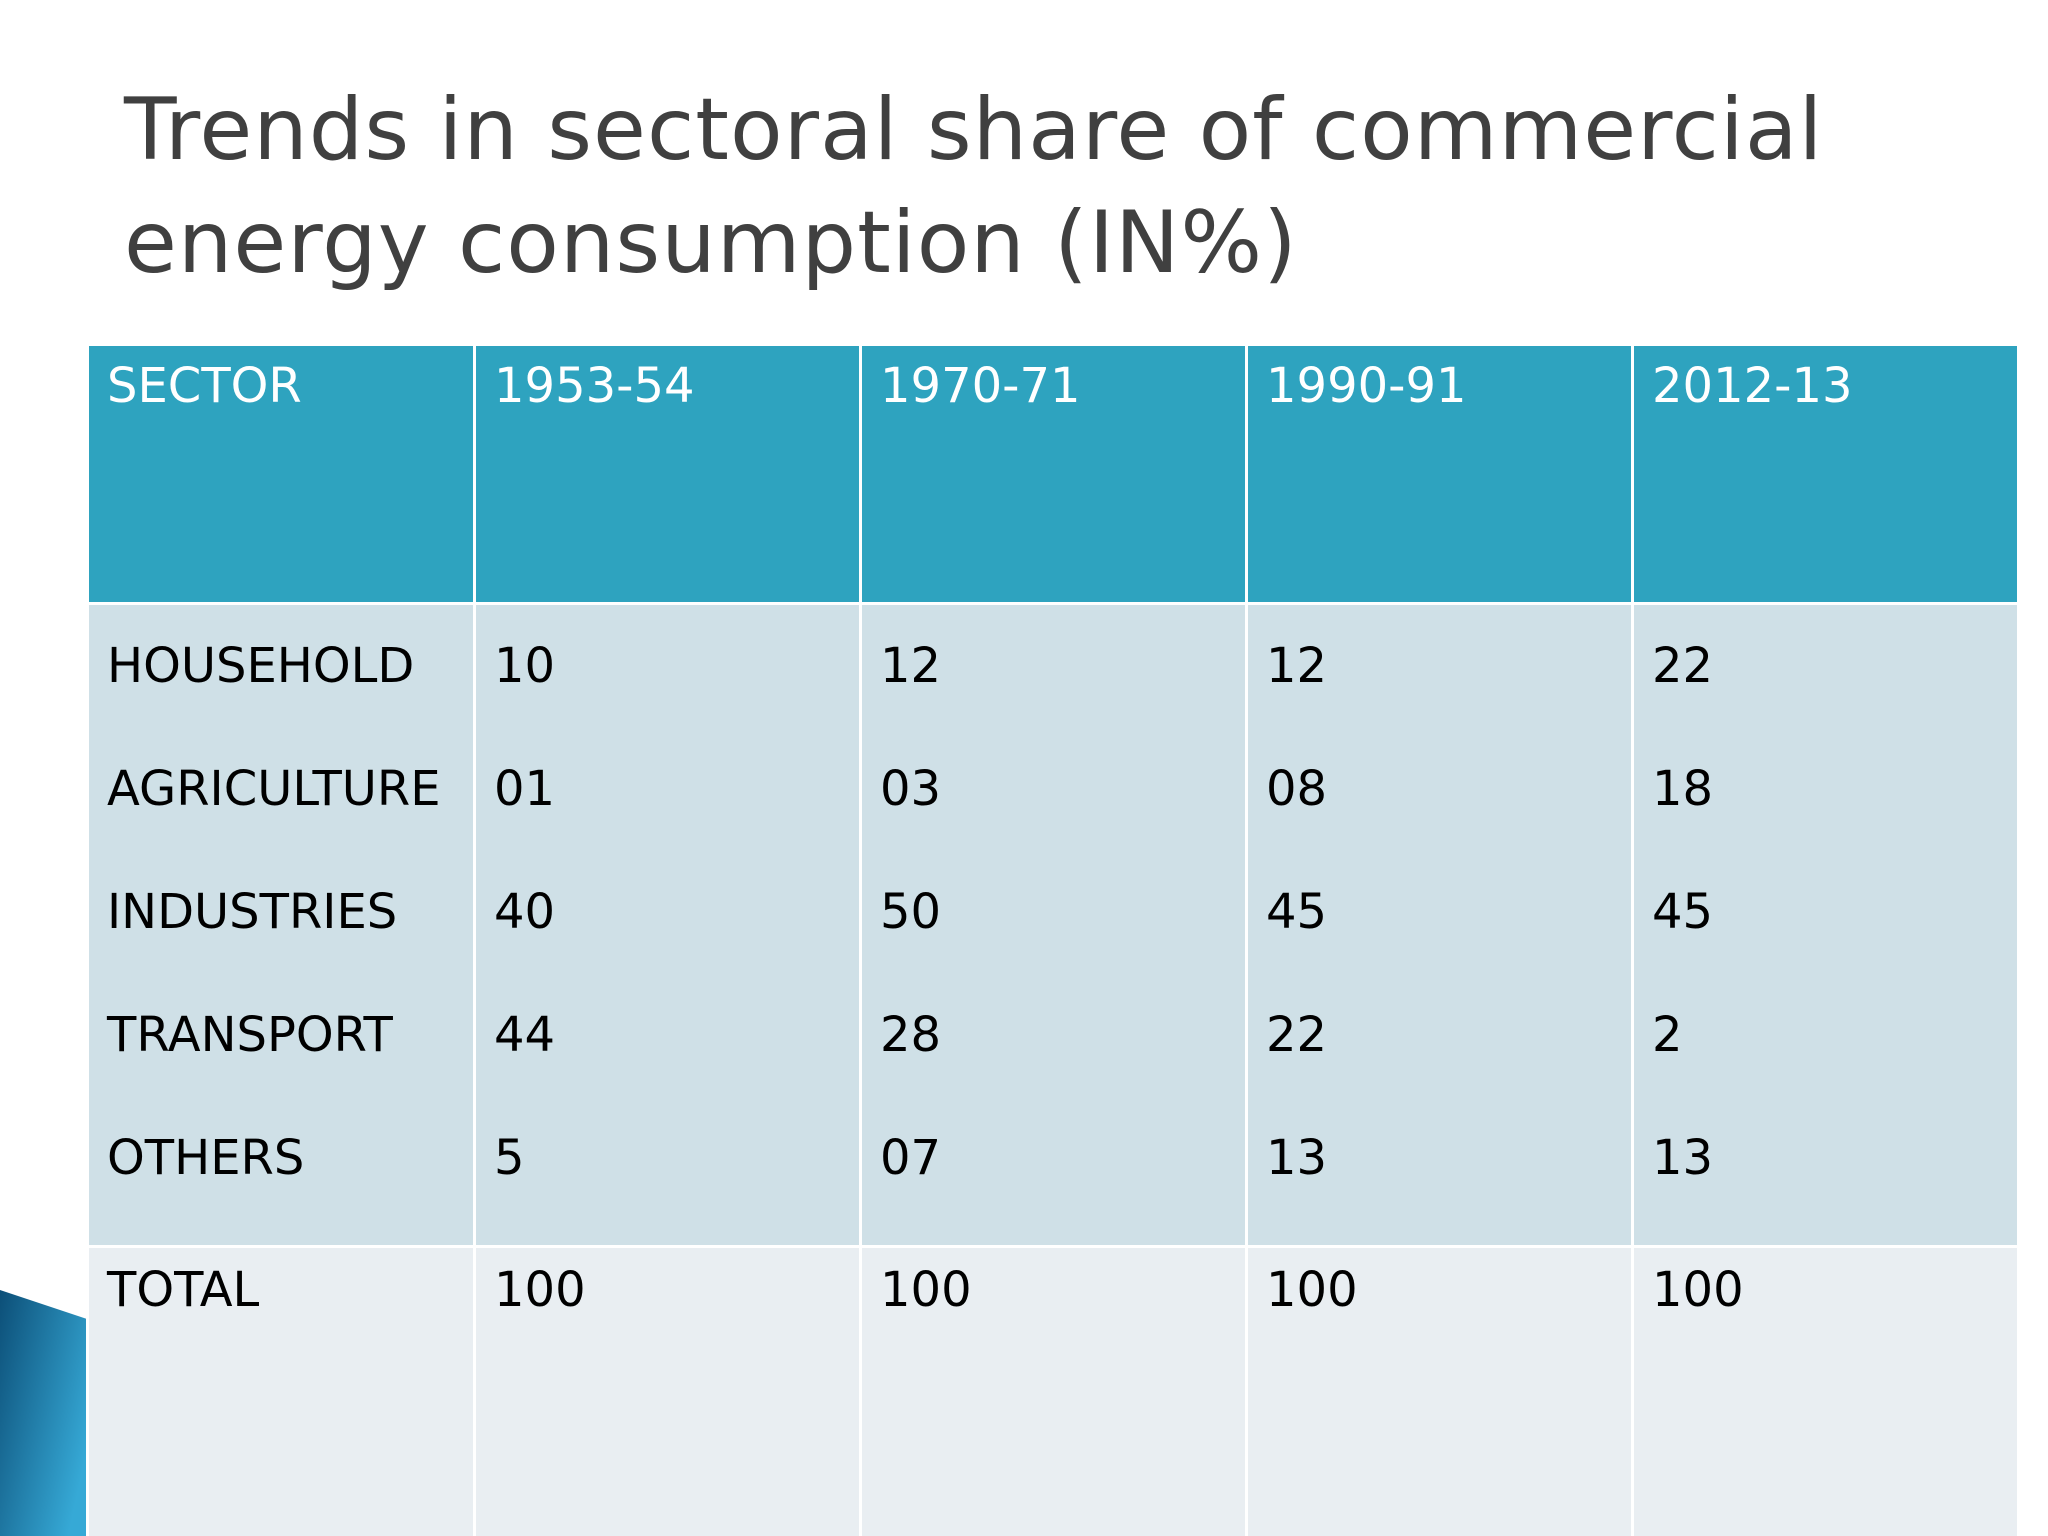 The width and height of the screenshot is (2048, 1536). Describe the element at coordinates (911, 789) in the screenshot. I see `value-agriculture-1970-71: 03` at that location.